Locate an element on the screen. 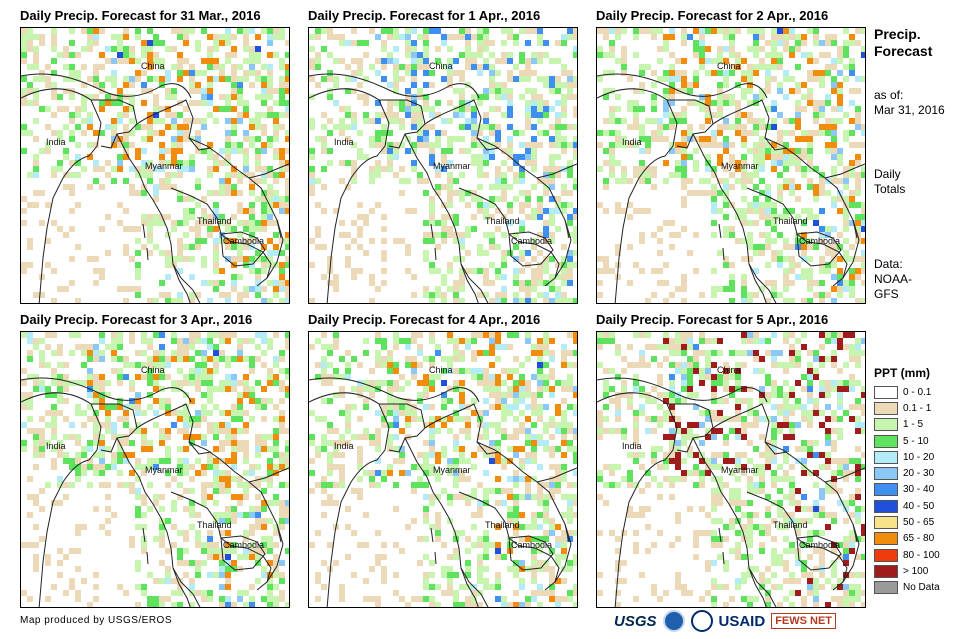 The image size is (967, 639). usaid-seal-icon is located at coordinates (701, 621).